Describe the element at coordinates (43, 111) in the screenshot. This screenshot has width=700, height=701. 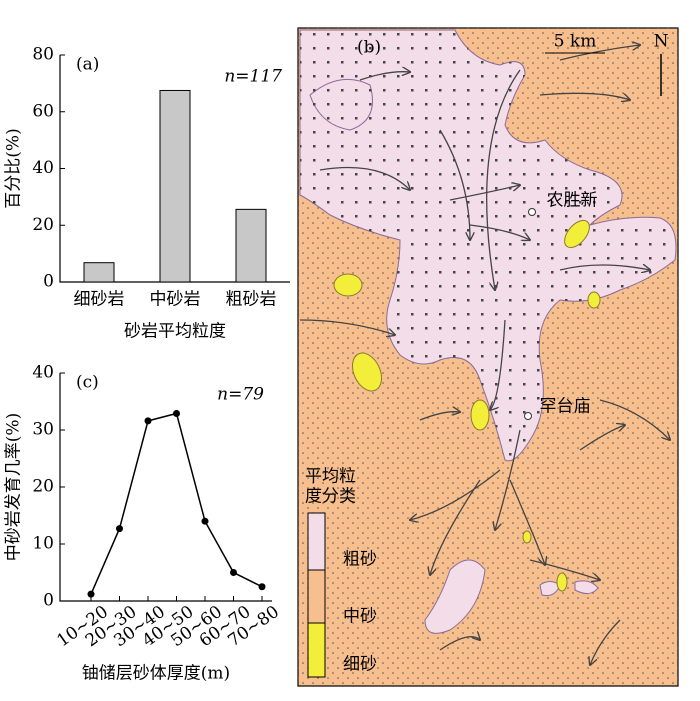
I see `y-tick-label: 60` at that location.